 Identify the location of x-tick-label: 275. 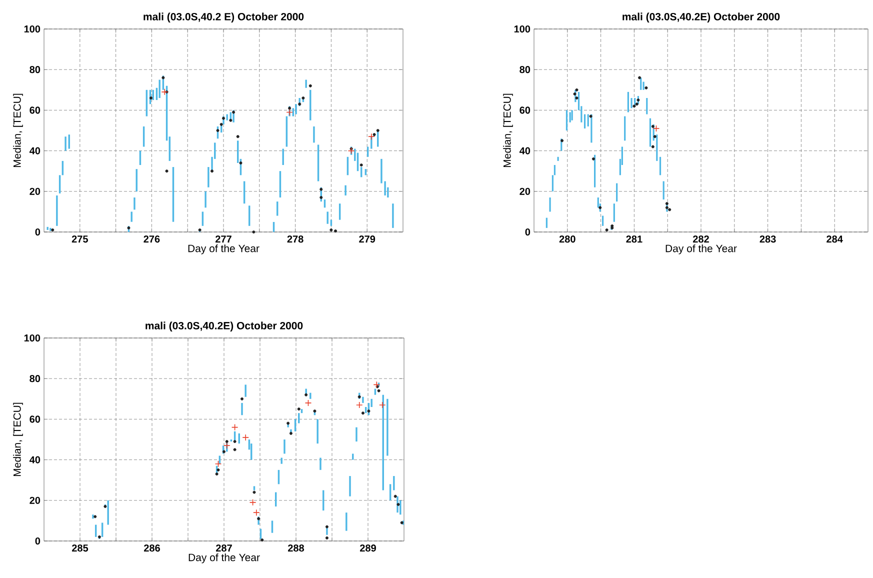
(80, 239).